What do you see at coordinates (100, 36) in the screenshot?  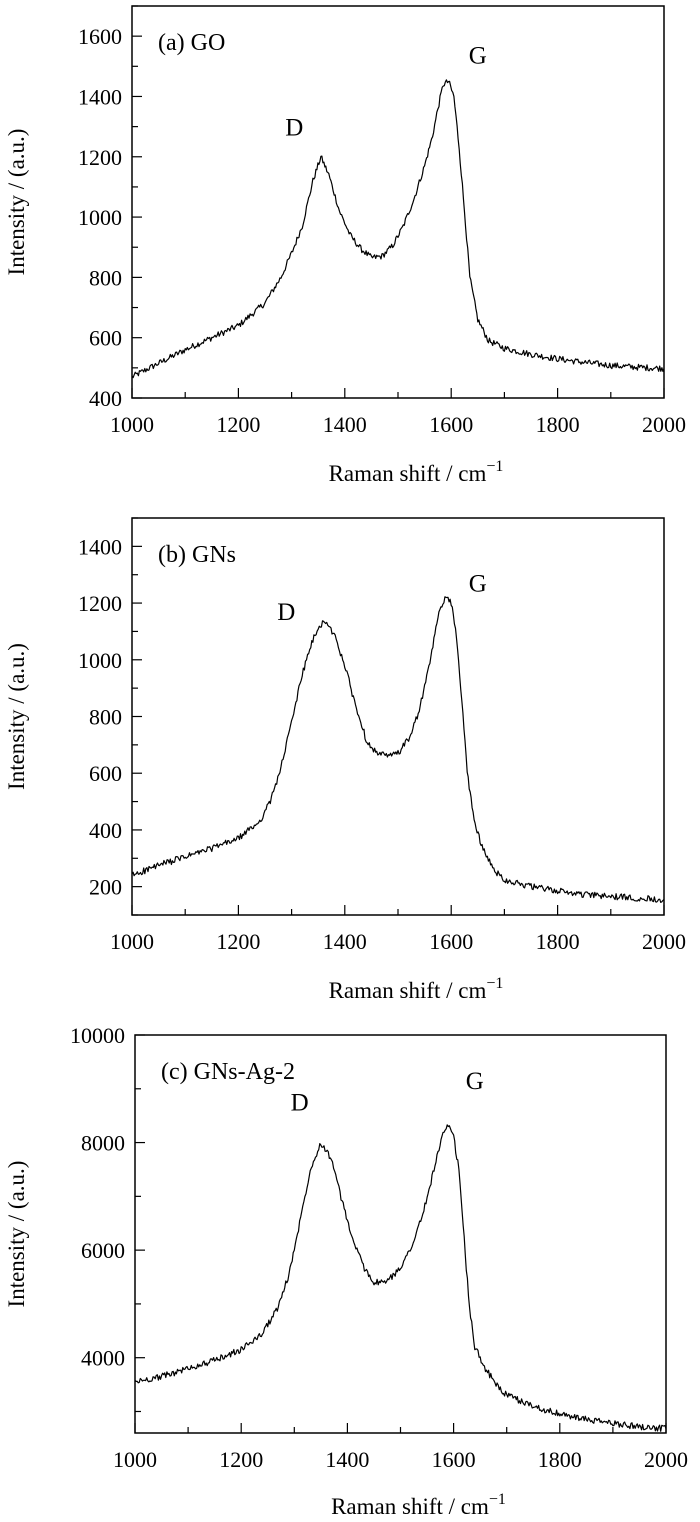 I see `y-tick-label: 1600` at bounding box center [100, 36].